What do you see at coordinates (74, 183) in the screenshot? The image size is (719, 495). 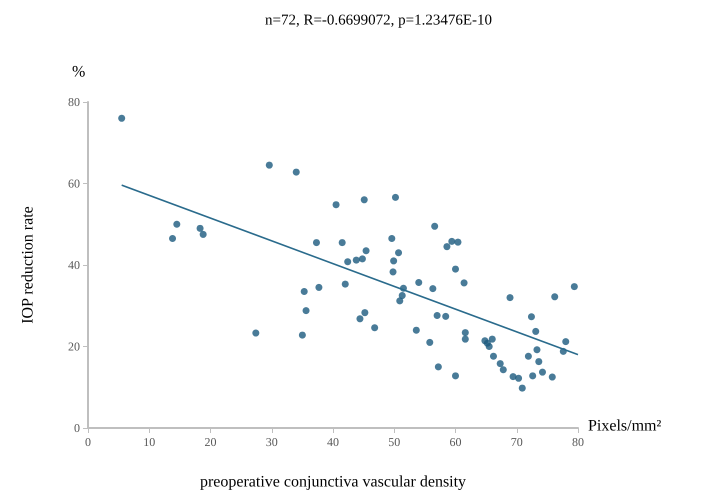 I see `y-tick-label: 60` at bounding box center [74, 183].